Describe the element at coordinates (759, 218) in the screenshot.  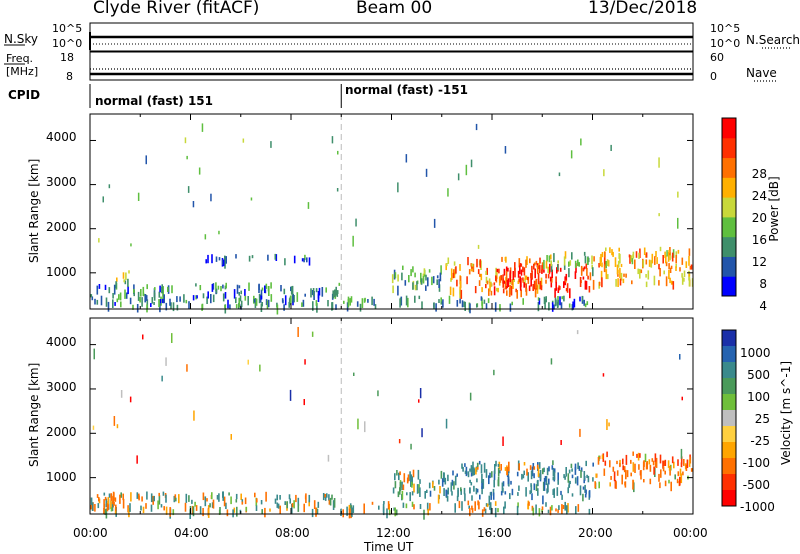
I see `power-cb-tick-20: 20` at that location.